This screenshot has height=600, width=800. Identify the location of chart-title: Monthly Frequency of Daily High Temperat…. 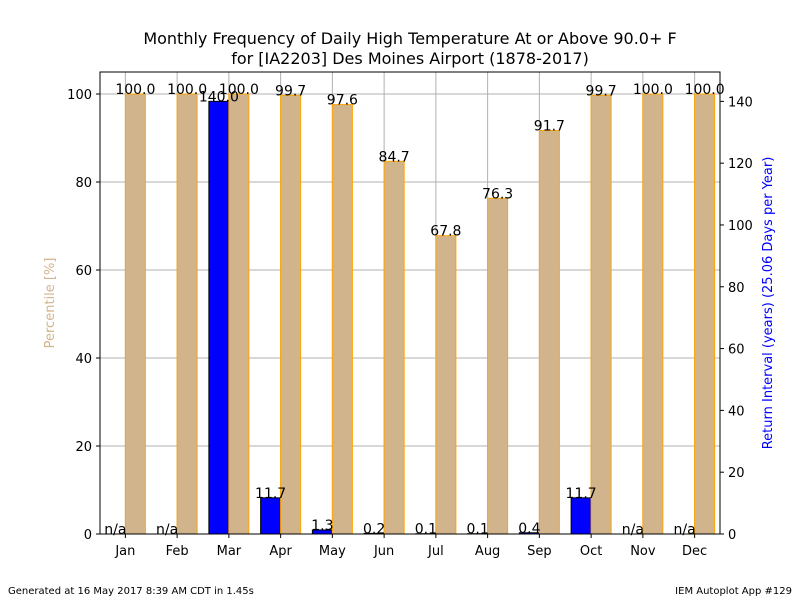
(409, 38).